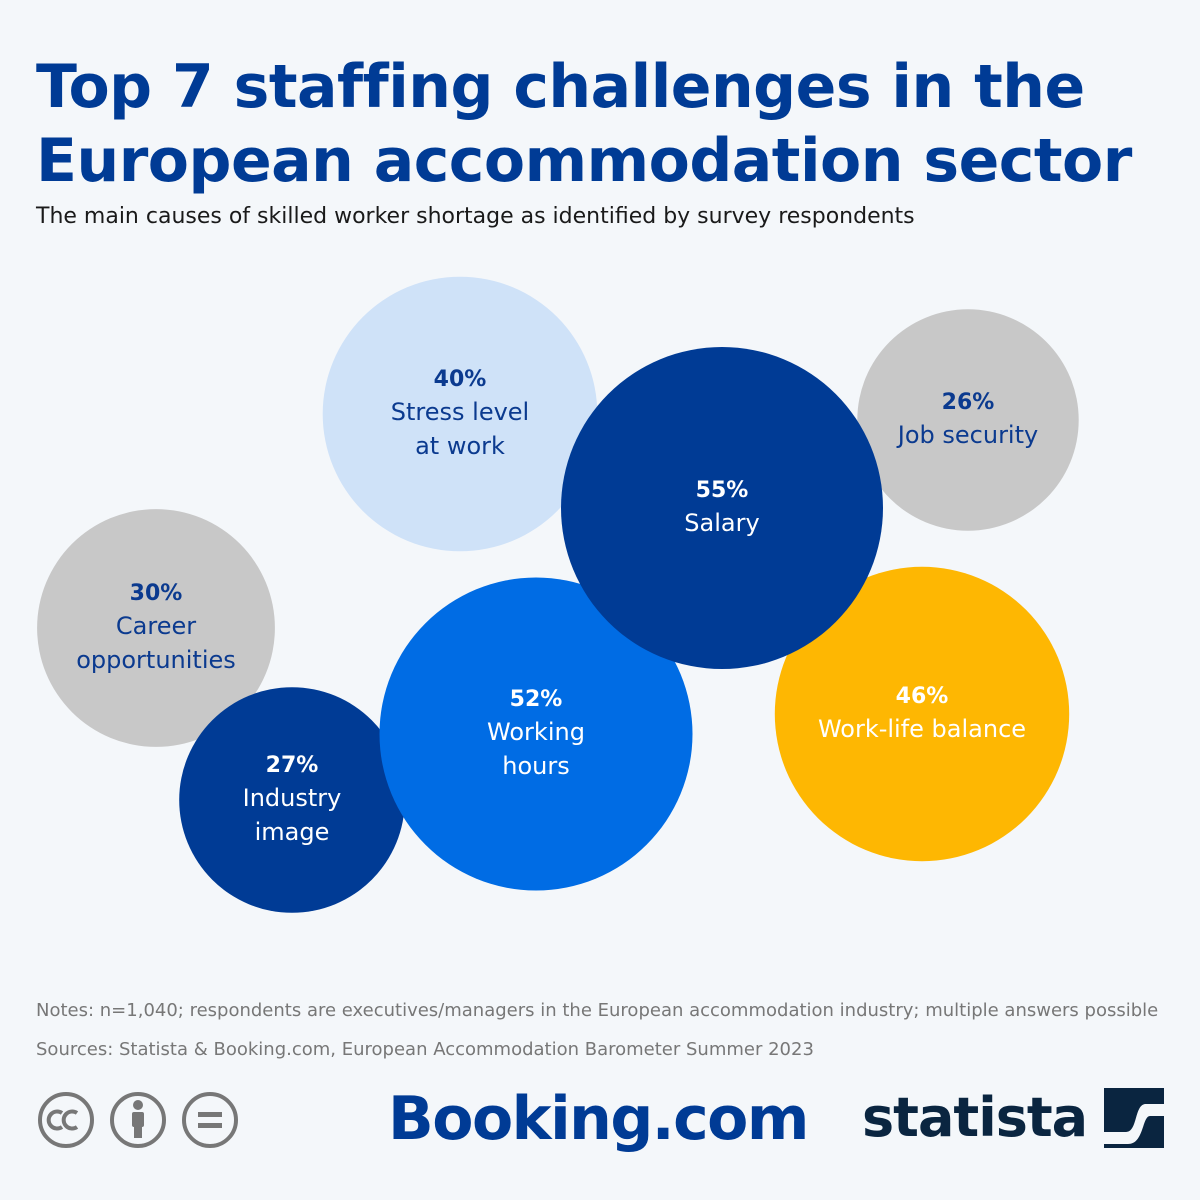 This screenshot has height=1200, width=1200. What do you see at coordinates (210, 1120) in the screenshot?
I see `no-derivatives-icon` at bounding box center [210, 1120].